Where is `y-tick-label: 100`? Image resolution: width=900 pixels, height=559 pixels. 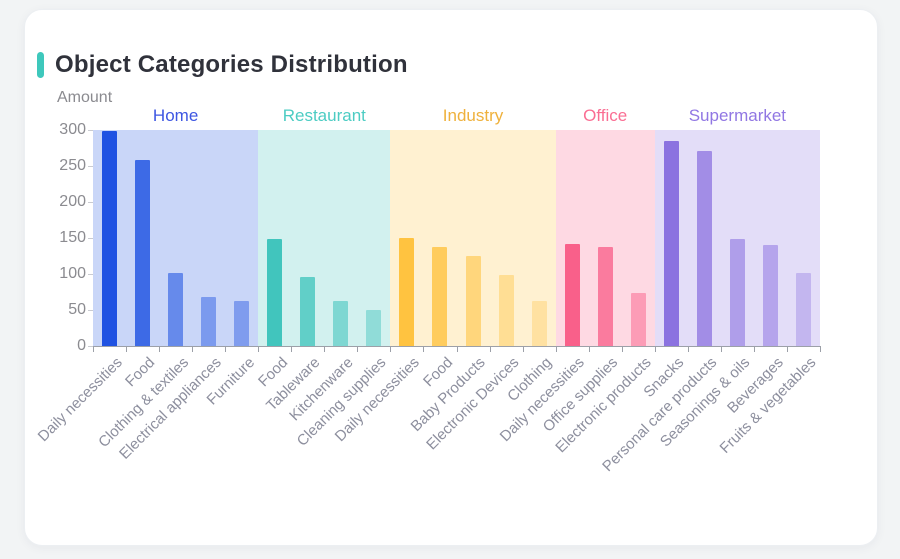
y-tick-label: 100 is located at coordinates (72, 273).